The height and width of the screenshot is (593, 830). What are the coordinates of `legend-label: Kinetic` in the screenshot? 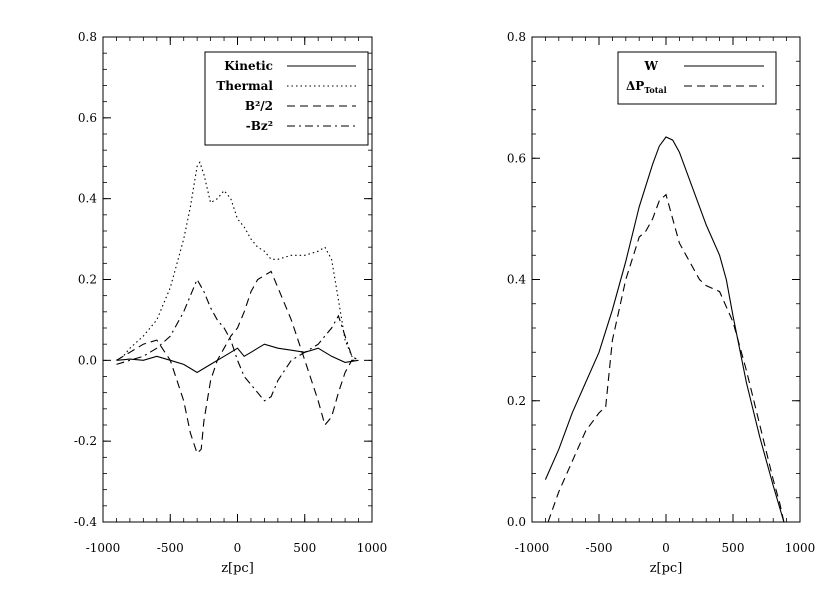 It's located at (248, 66).